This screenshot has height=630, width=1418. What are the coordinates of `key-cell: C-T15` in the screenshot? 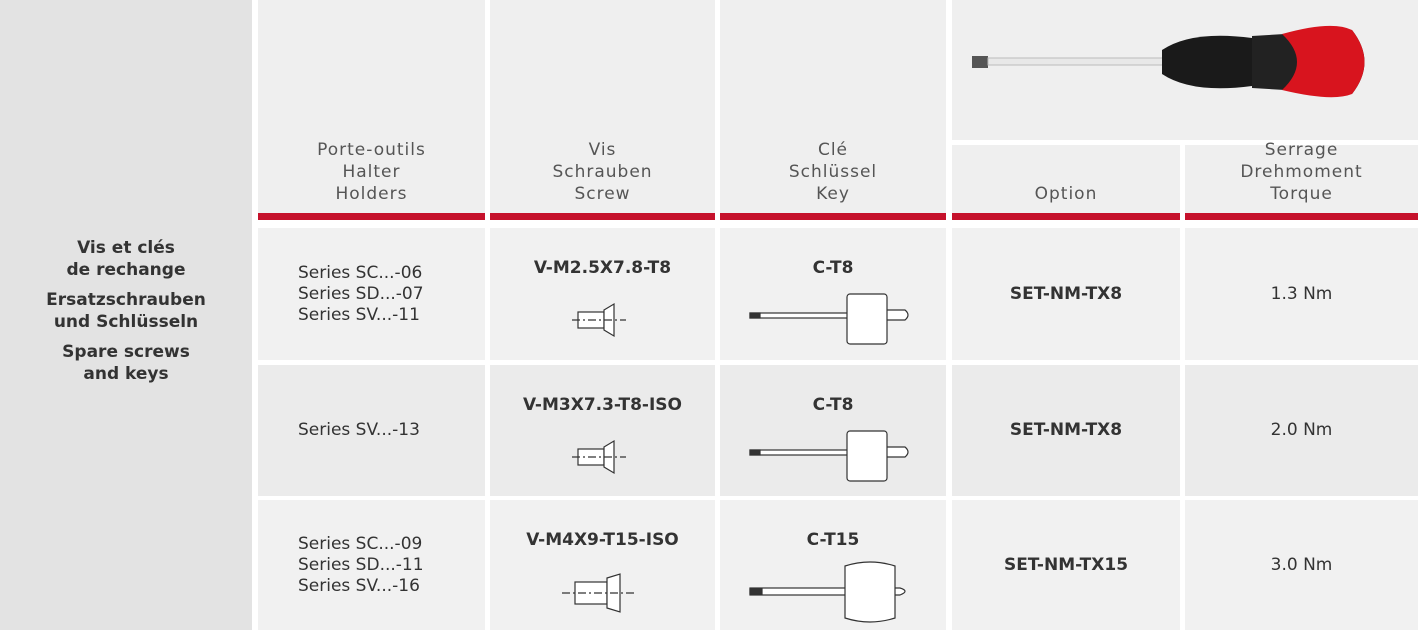 It's located at (833, 565).